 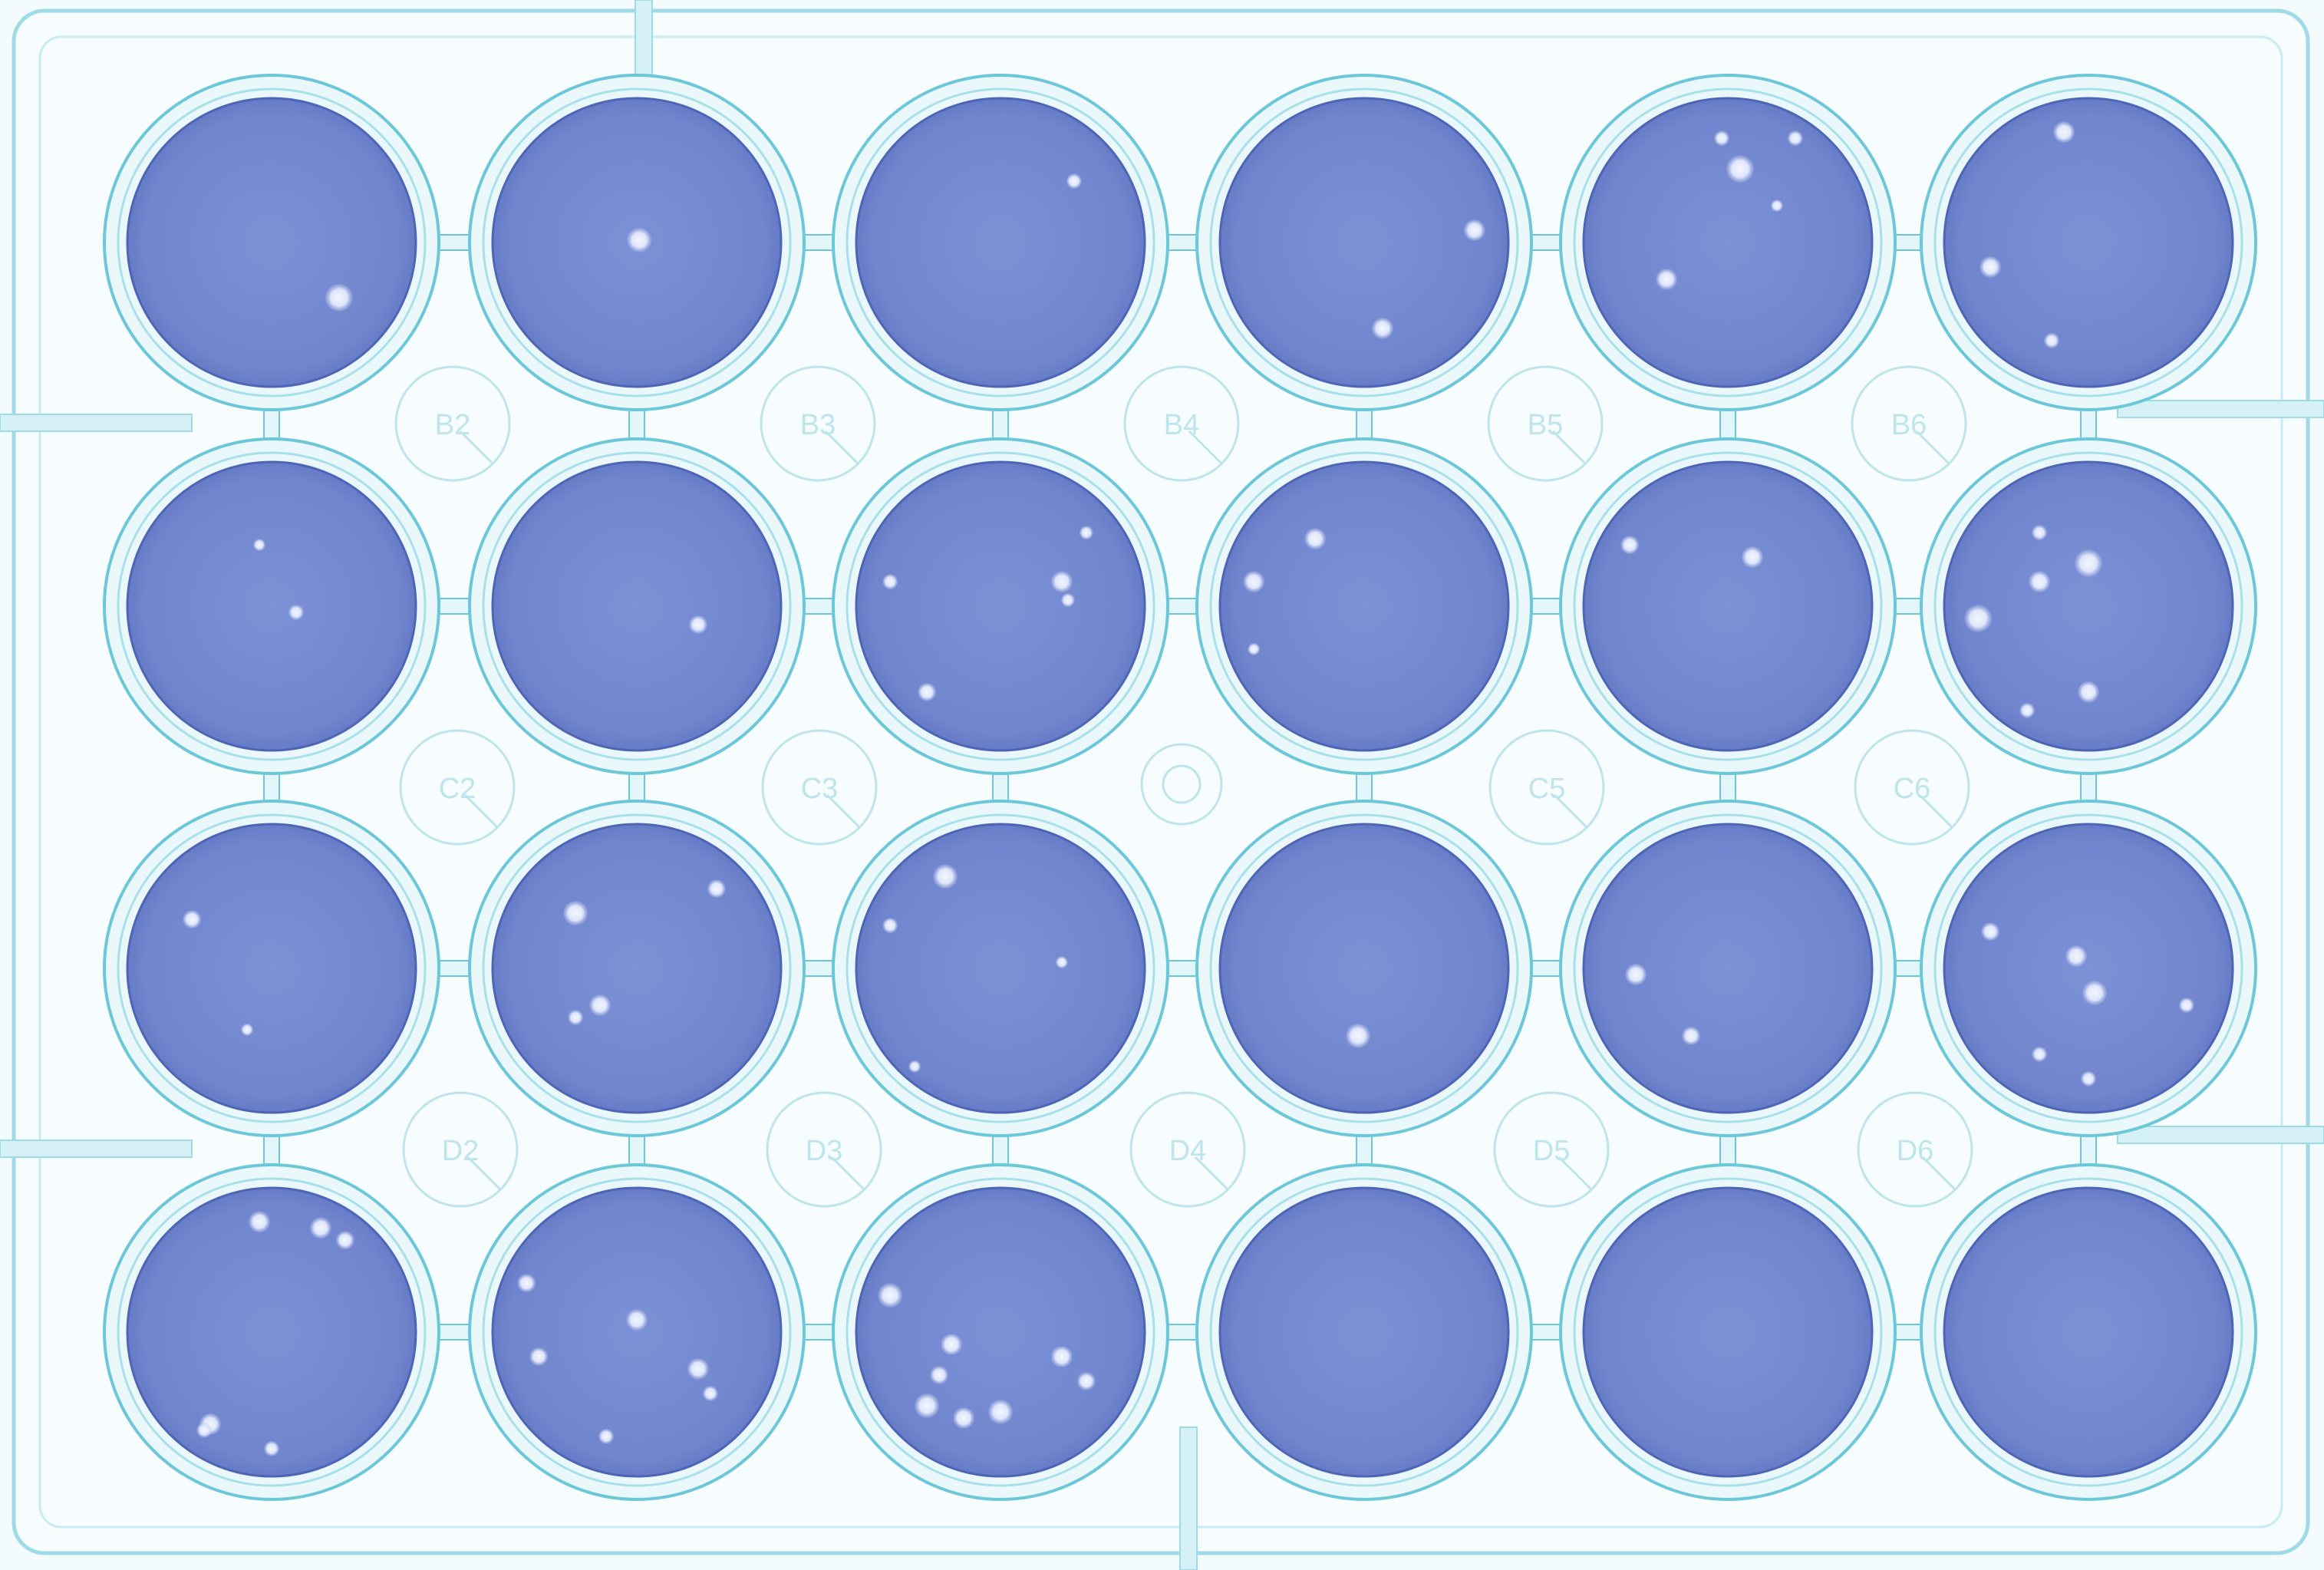 I want to click on well-label-text: D6, so click(x=1915, y=1151).